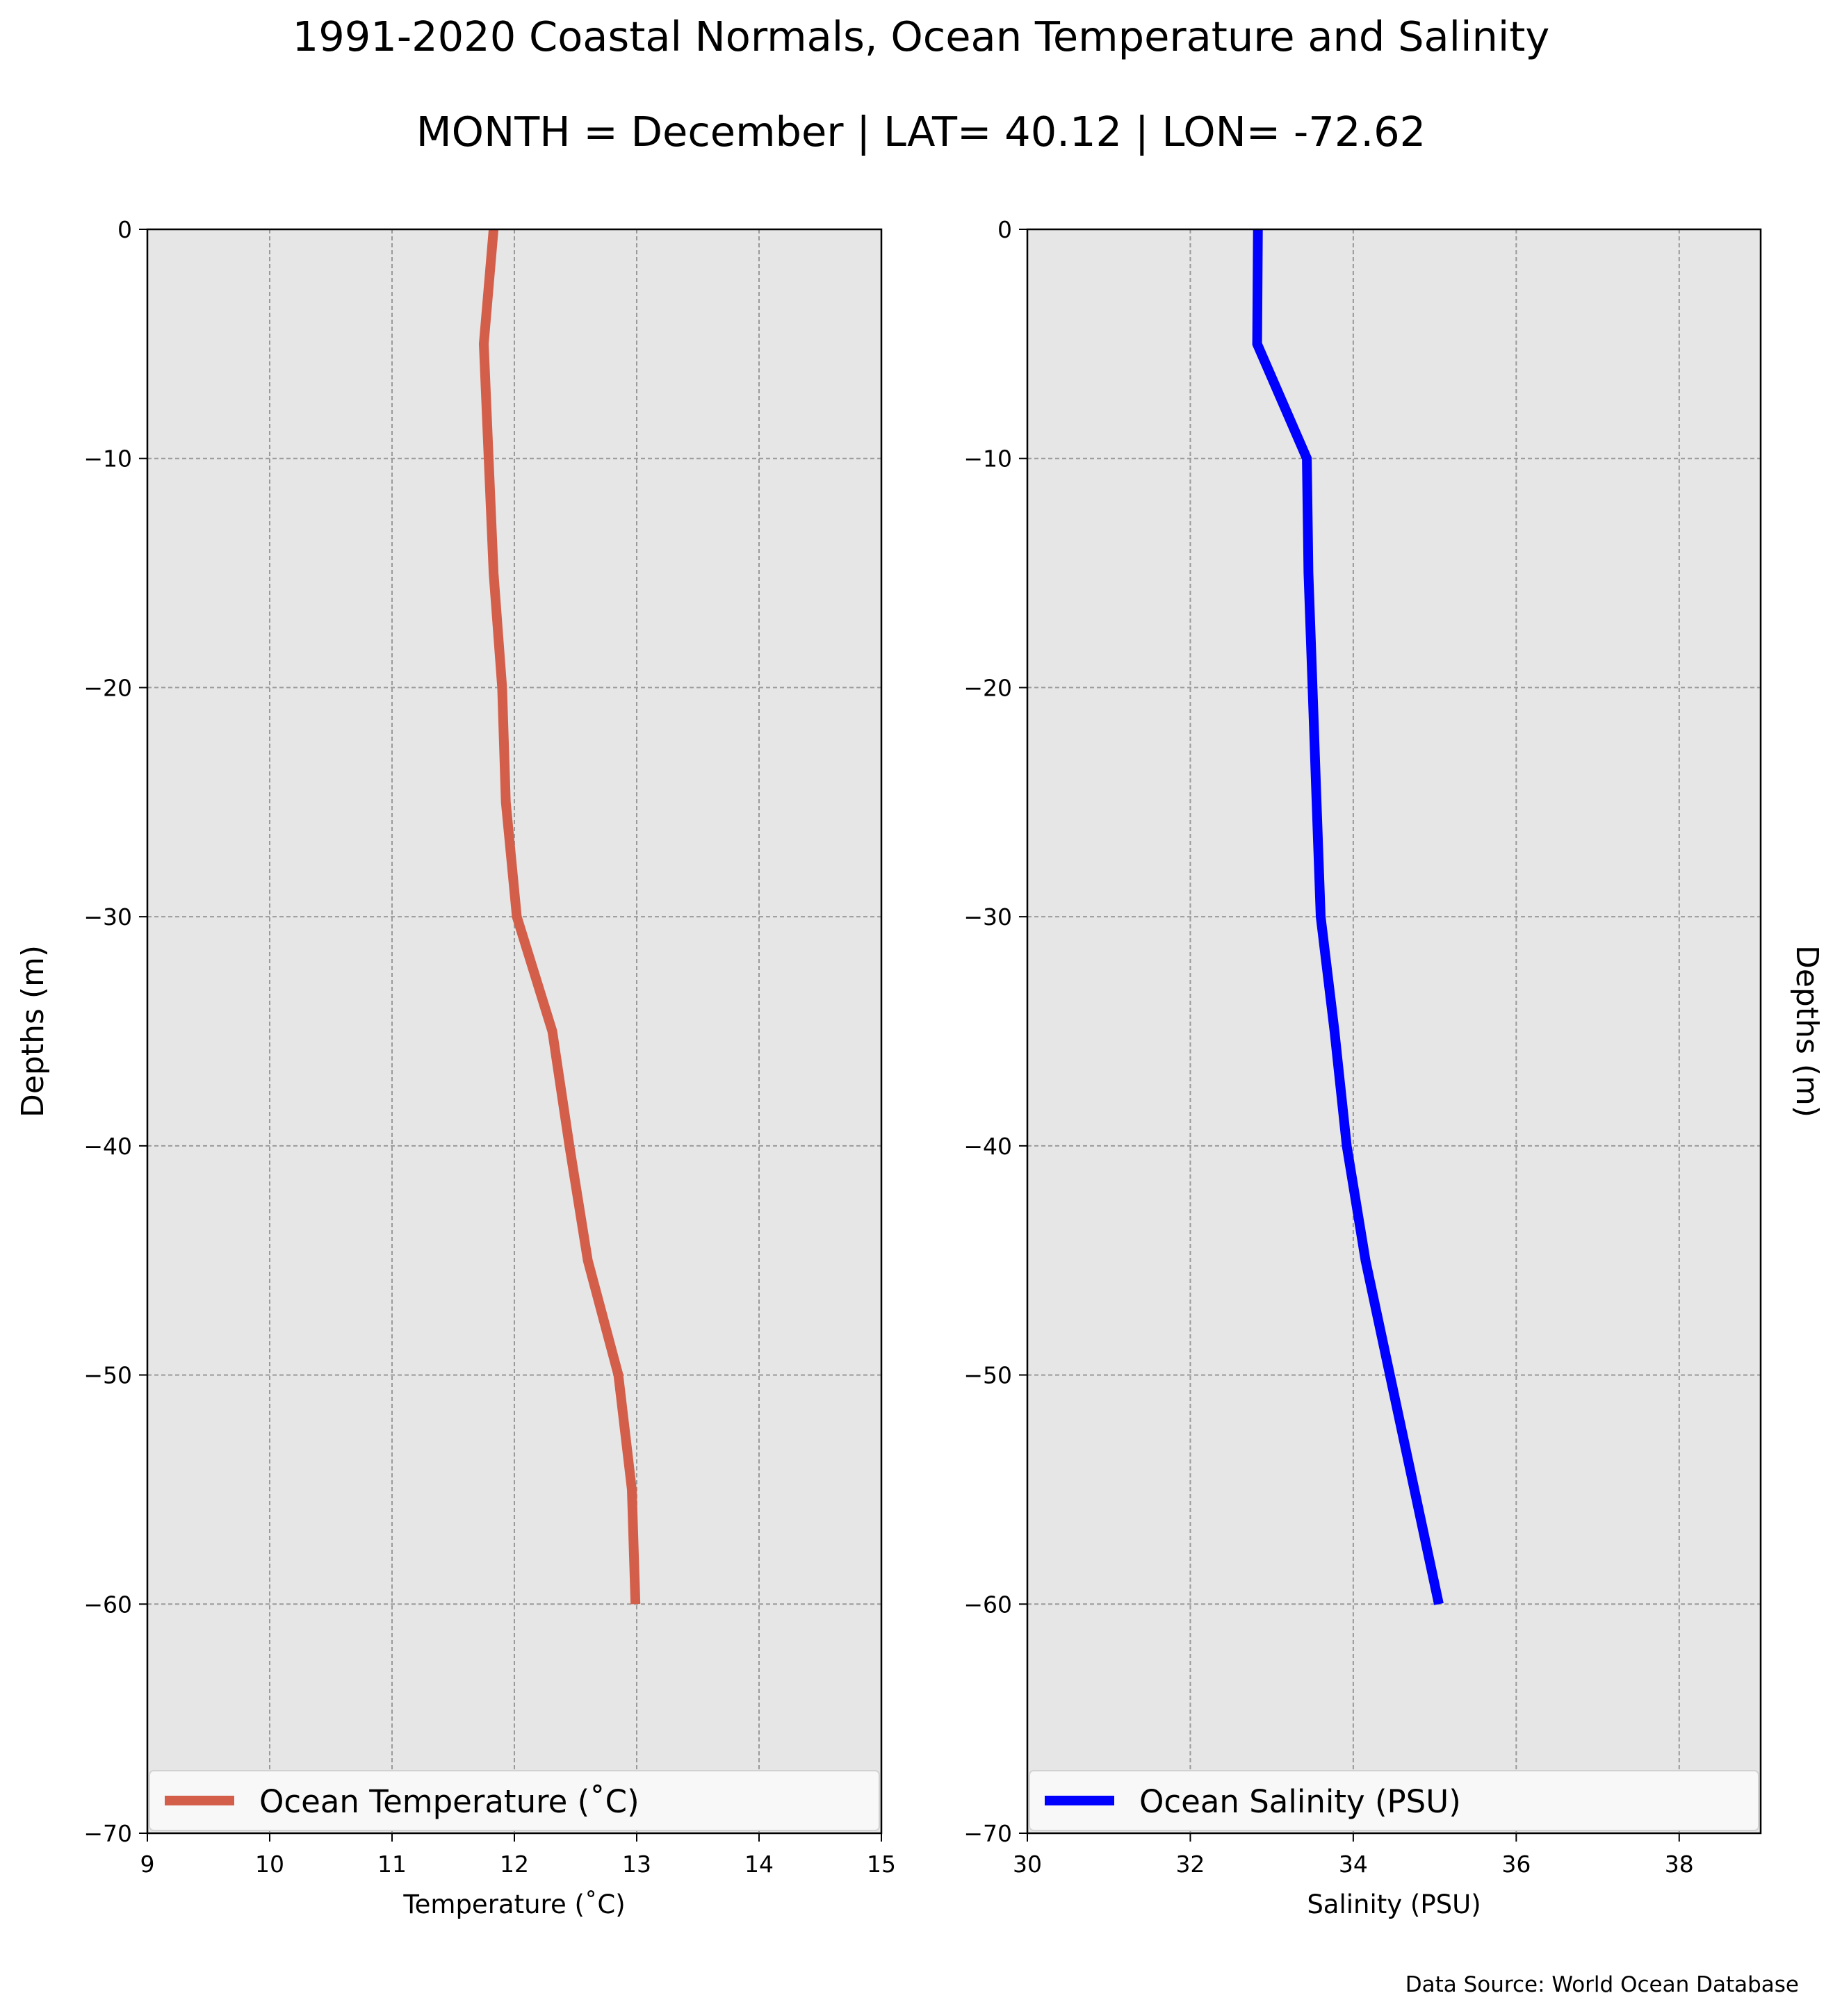 The height and width of the screenshot is (2016, 1842). What do you see at coordinates (108, 917) in the screenshot?
I see `temperature-y-tick-label: −30` at bounding box center [108, 917].